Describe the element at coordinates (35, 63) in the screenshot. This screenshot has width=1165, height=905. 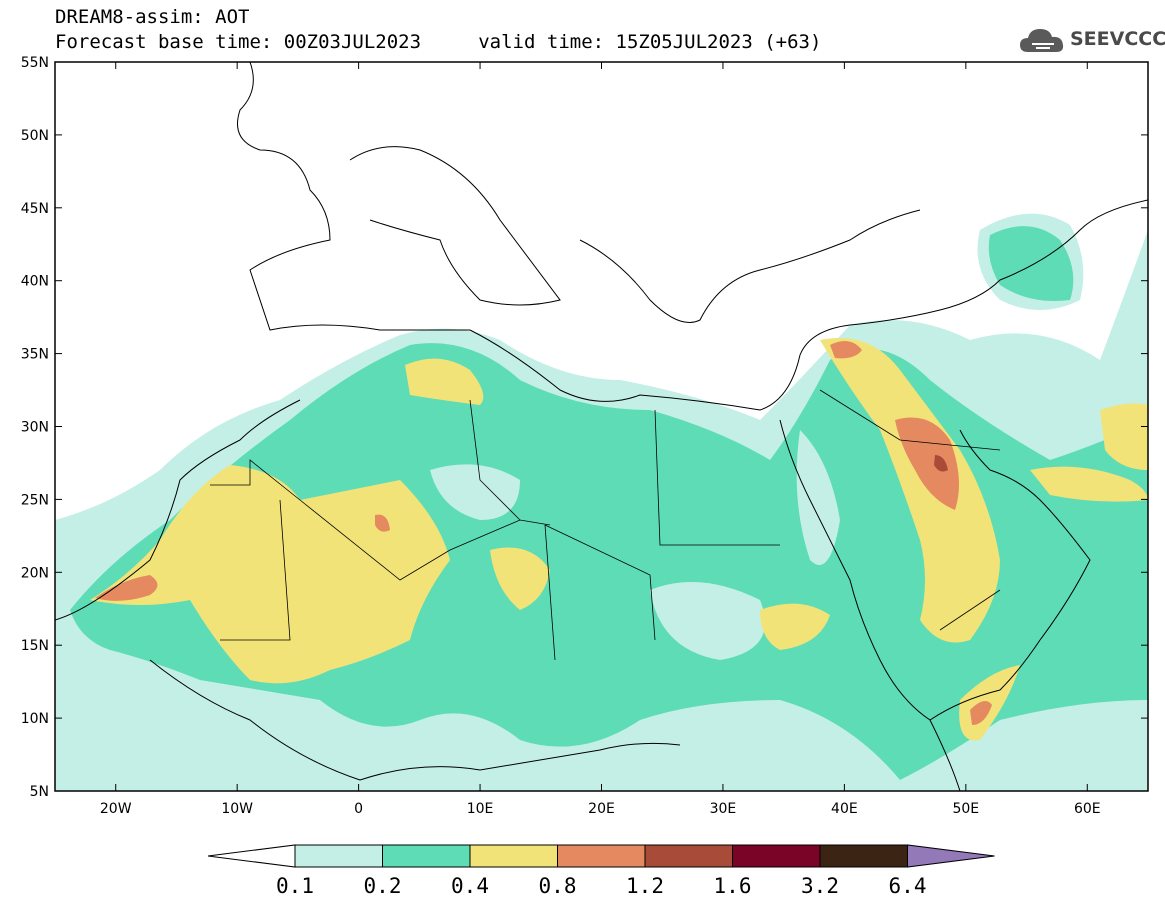
I see `y-tick-label: 55N` at that location.